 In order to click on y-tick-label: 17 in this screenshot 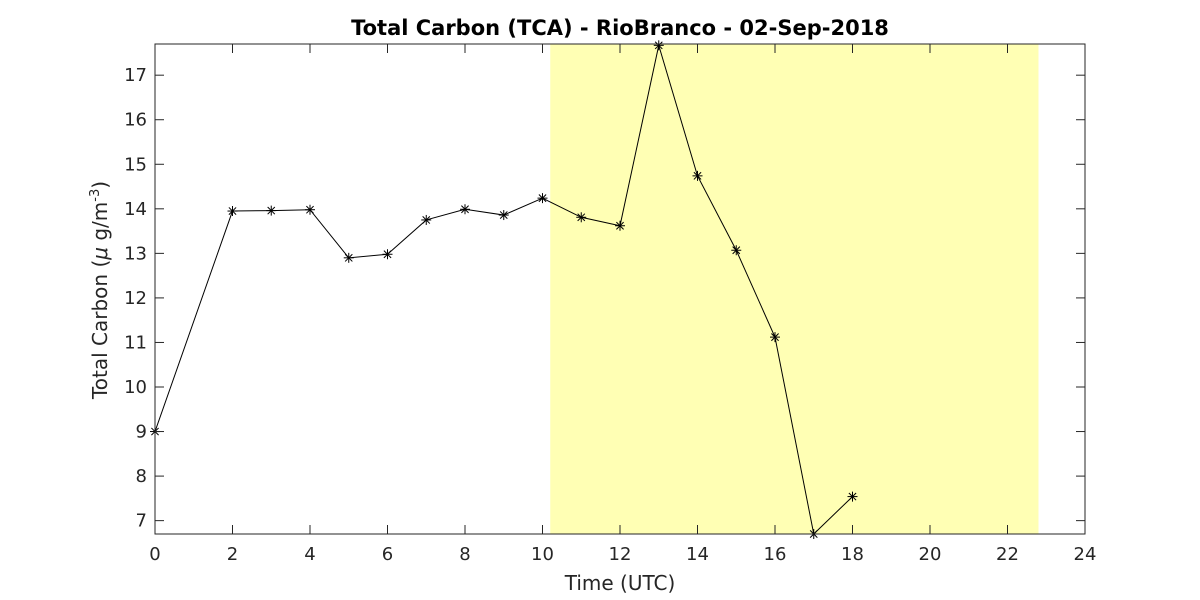, I will do `click(135, 75)`.